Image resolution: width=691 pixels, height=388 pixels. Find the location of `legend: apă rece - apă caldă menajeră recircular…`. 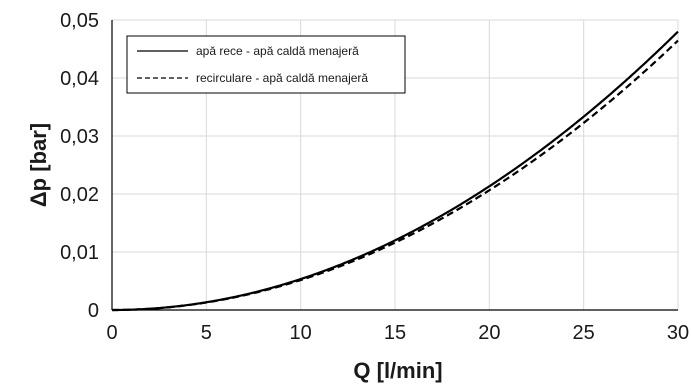

legend: apă rece - apă caldă menajeră recircular… is located at coordinates (266, 64).